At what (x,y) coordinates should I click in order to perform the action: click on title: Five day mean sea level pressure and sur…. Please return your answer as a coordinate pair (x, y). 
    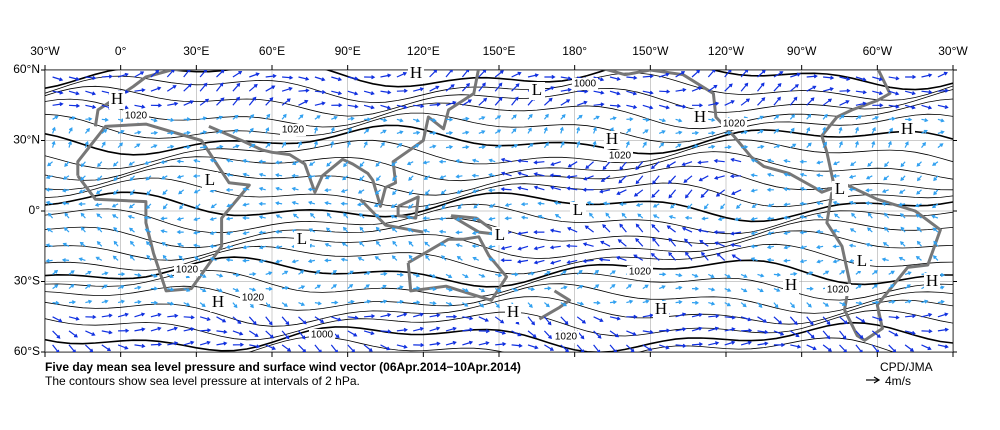
    Looking at the image, I should click on (283, 367).